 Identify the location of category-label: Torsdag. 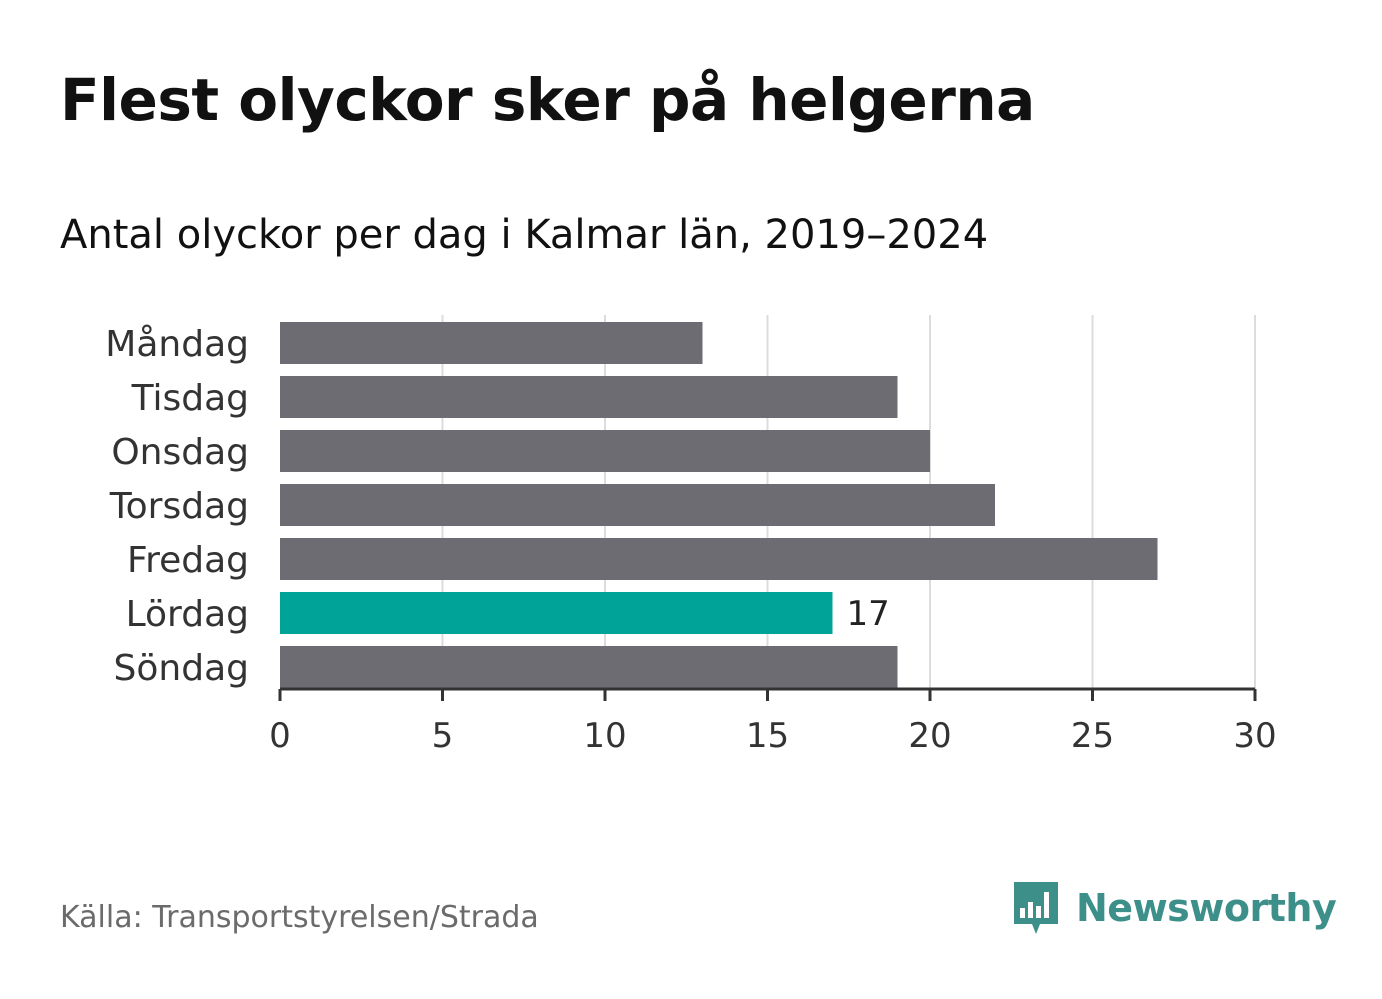
(179, 506).